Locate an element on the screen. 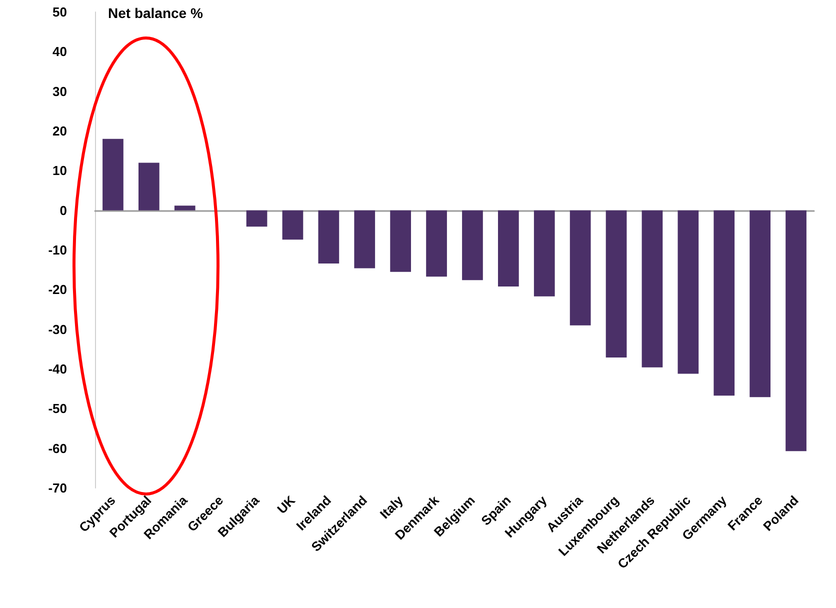 The height and width of the screenshot is (608, 836). y-tick-label: -60 is located at coordinates (57, 448).